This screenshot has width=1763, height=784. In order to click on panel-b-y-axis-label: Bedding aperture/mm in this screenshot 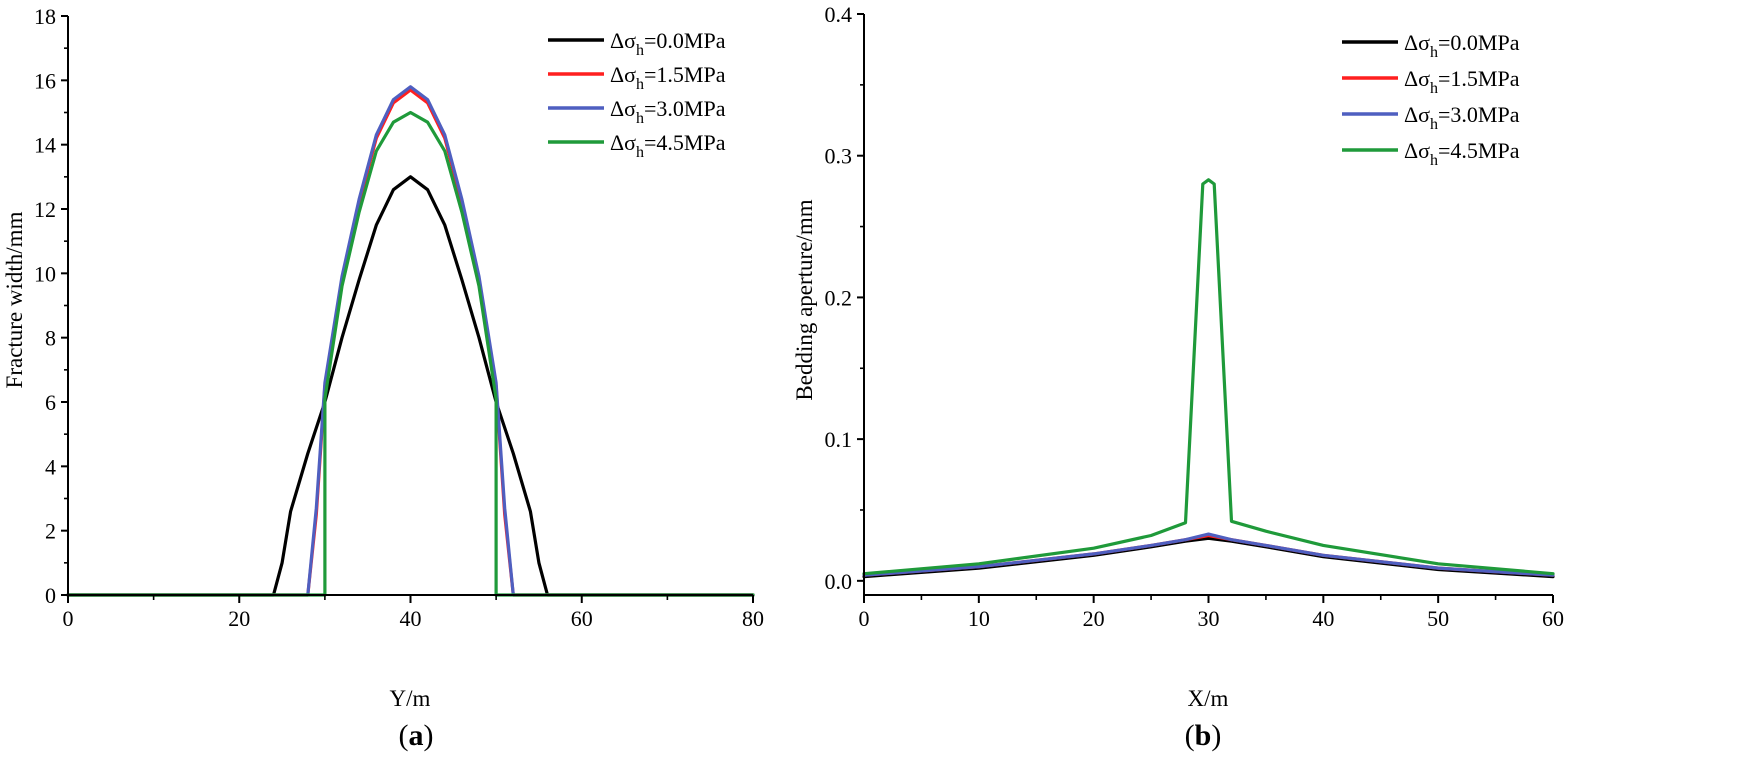, I will do `click(804, 299)`.